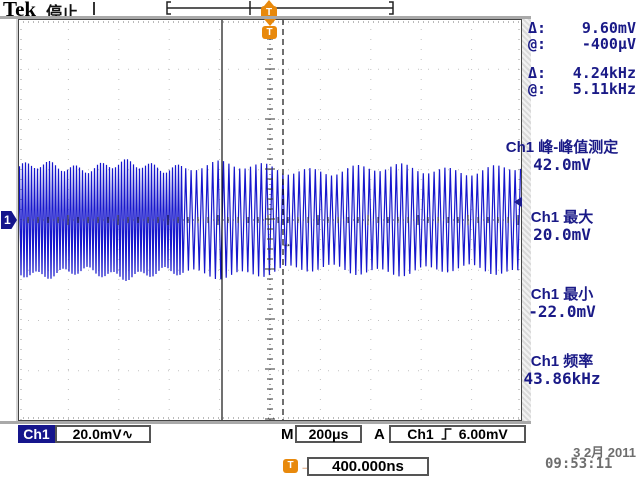 Image resolution: width=640 pixels, height=480 pixels. Describe the element at coordinates (526, 220) in the screenshot. I see `bezel-right` at that location.